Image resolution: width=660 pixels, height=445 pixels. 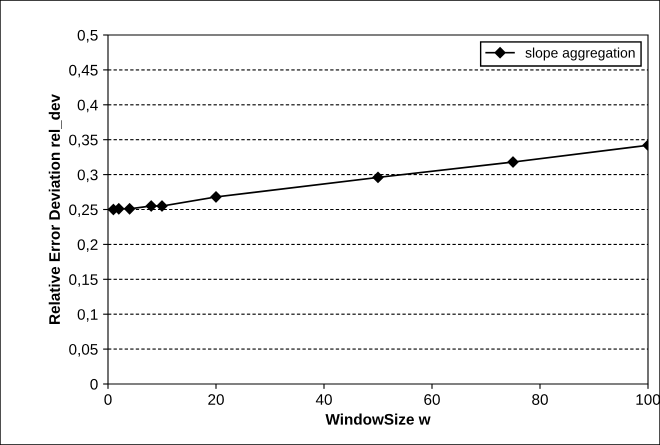 I want to click on x-axis-title: WindowSize w, so click(x=378, y=419).